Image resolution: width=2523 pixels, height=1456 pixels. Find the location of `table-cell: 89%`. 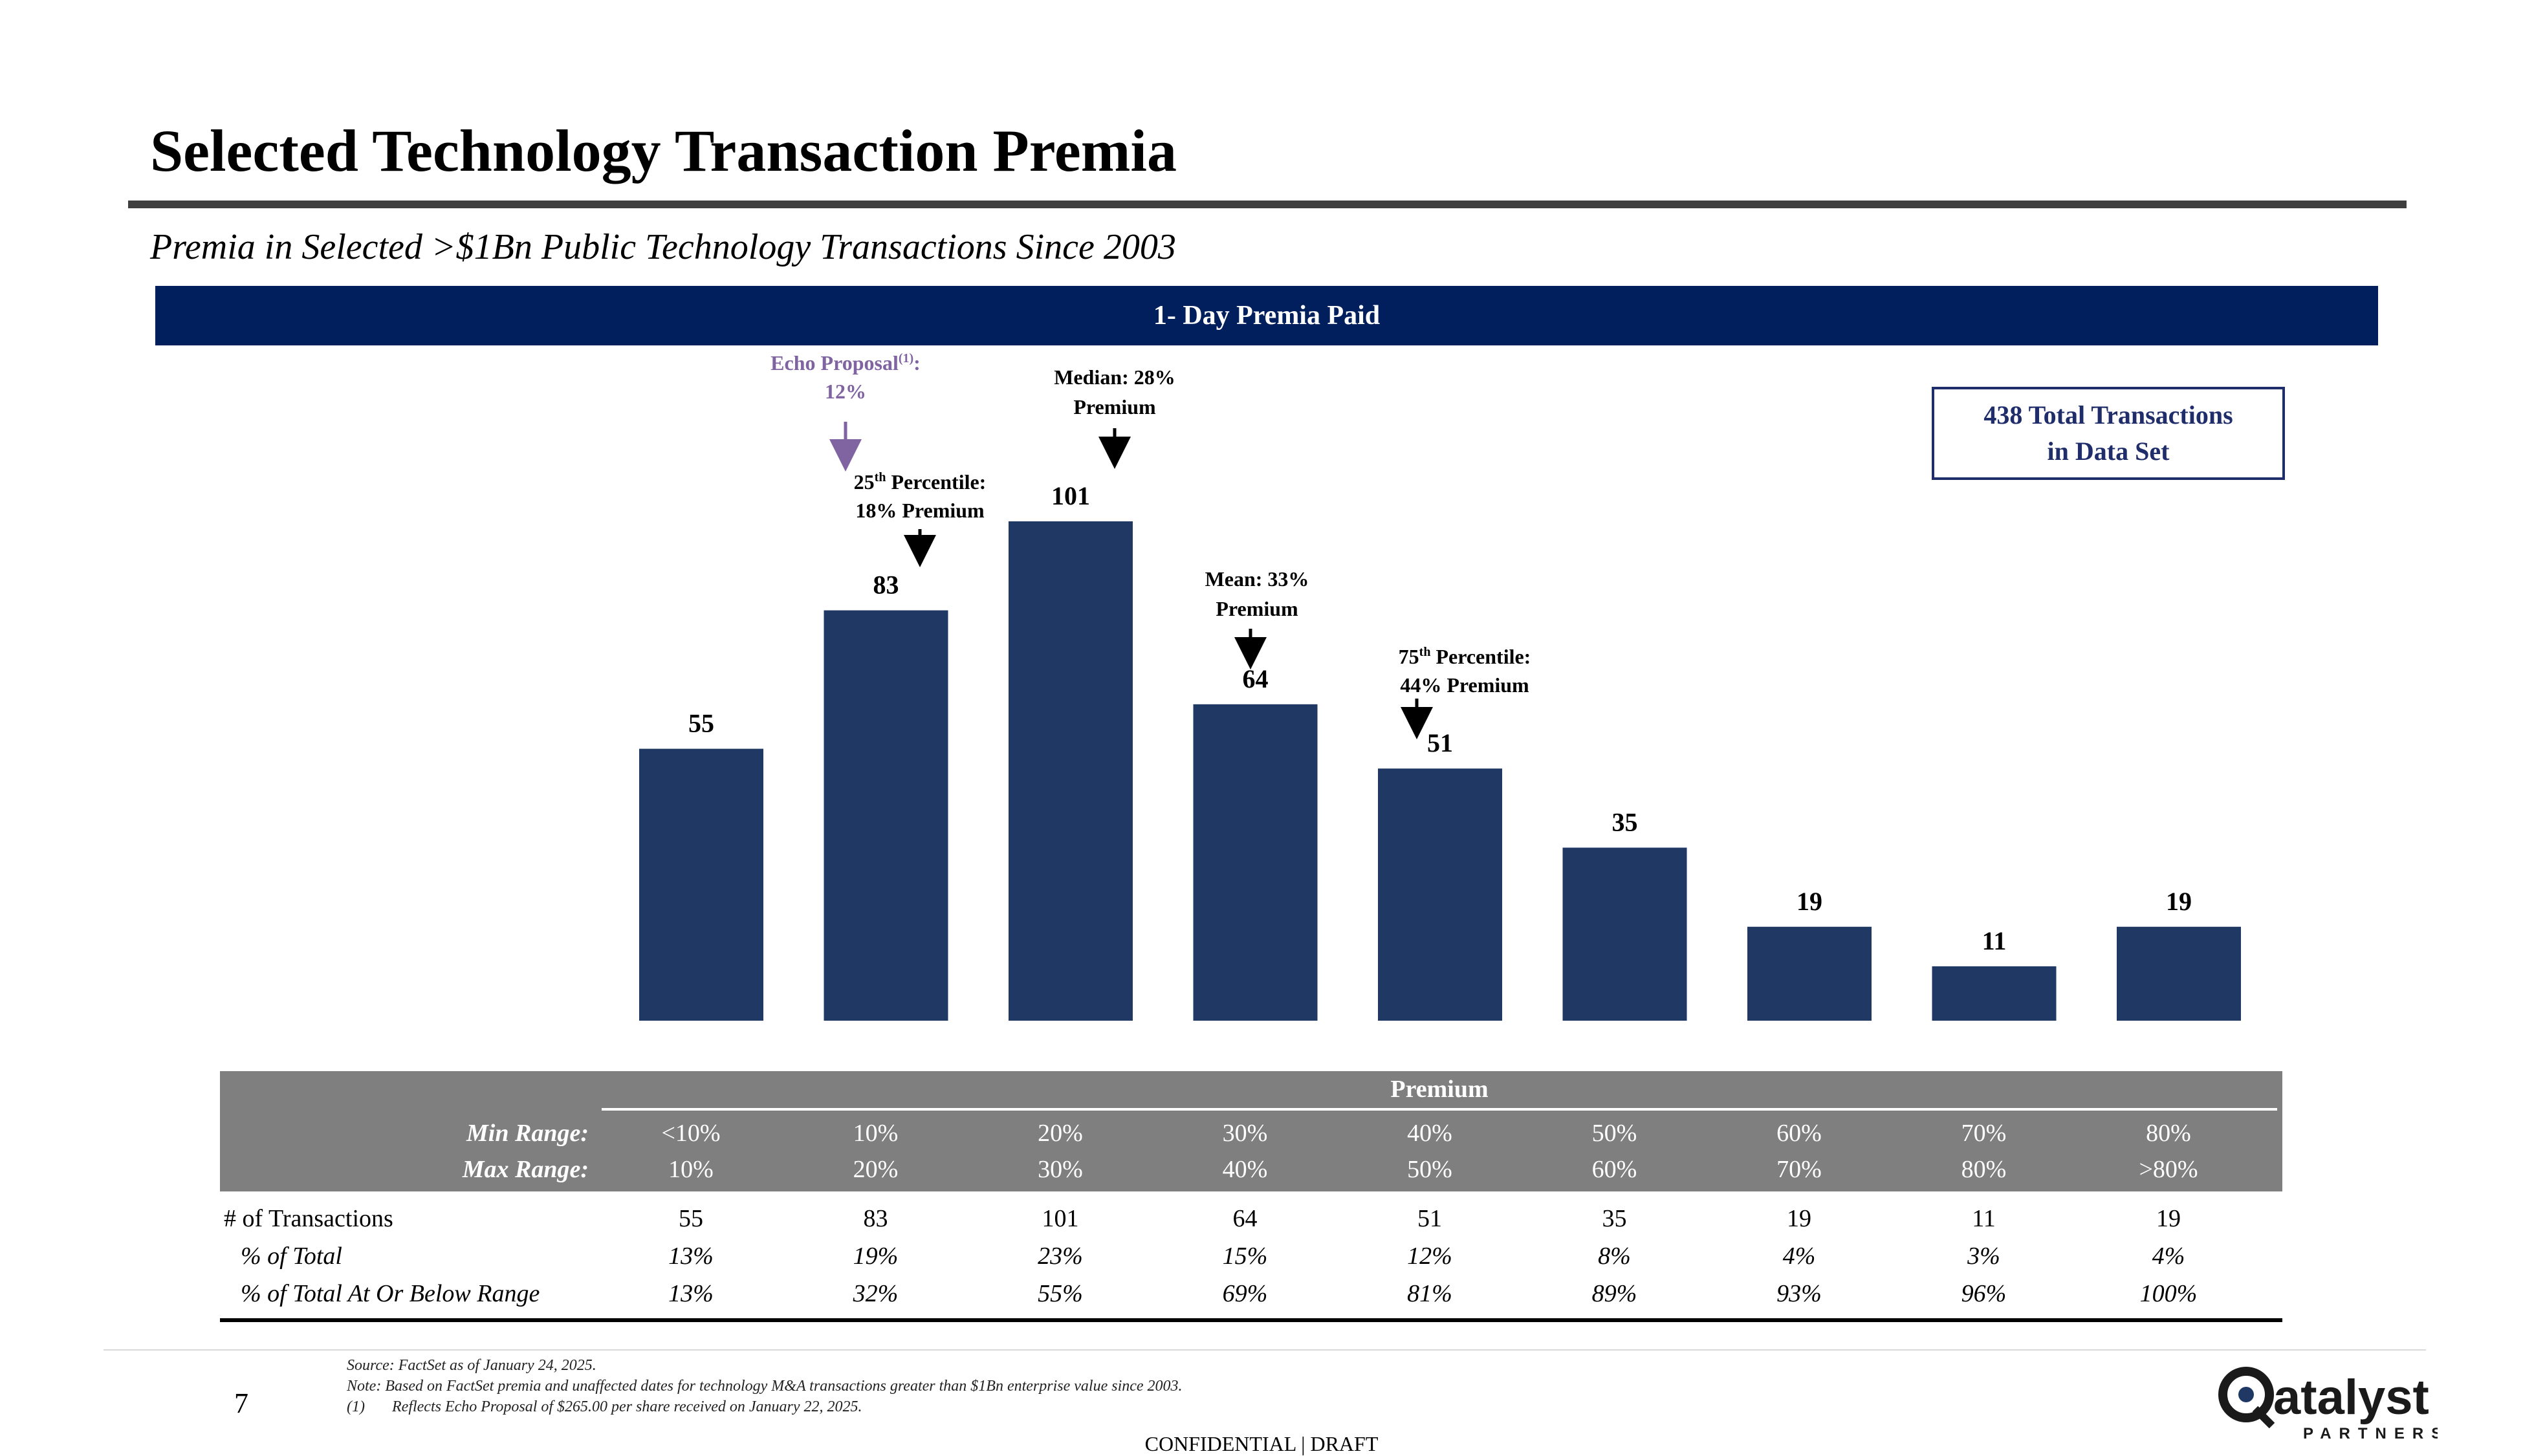

table-cell: 89% is located at coordinates (1614, 1294).